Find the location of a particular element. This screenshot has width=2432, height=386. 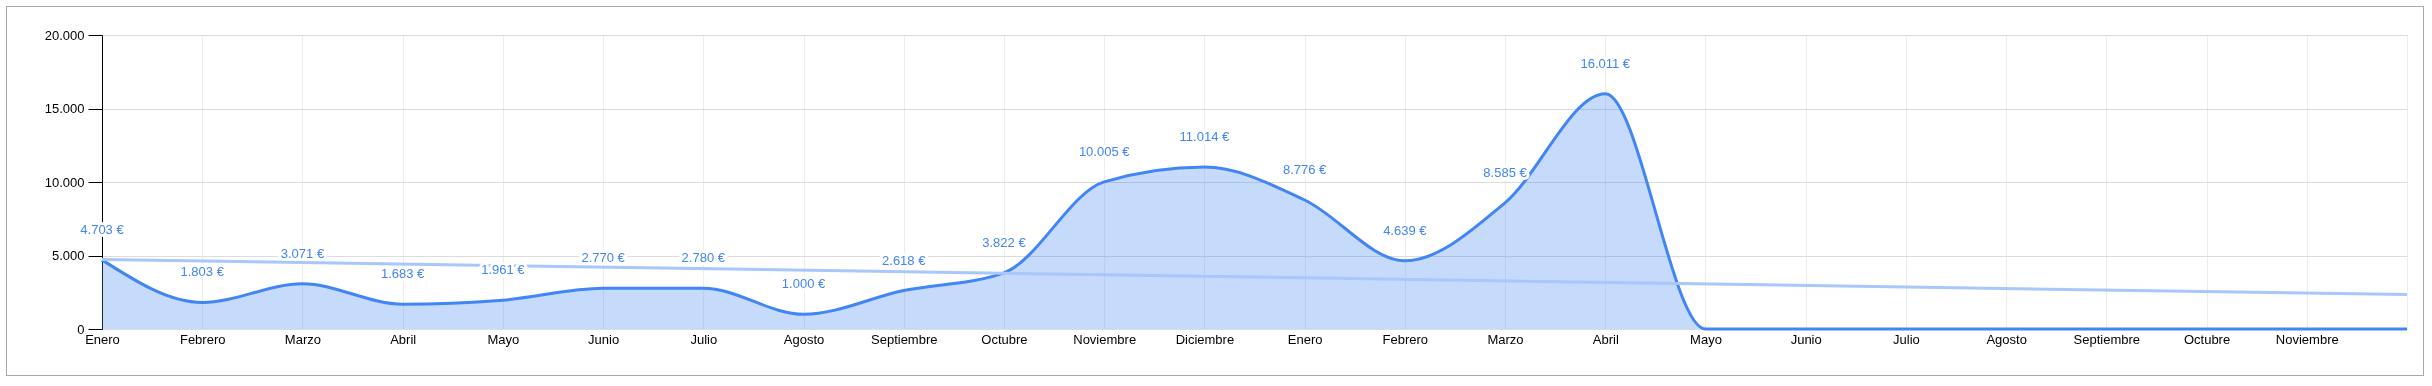

data-label: 3.071 € is located at coordinates (302, 253).